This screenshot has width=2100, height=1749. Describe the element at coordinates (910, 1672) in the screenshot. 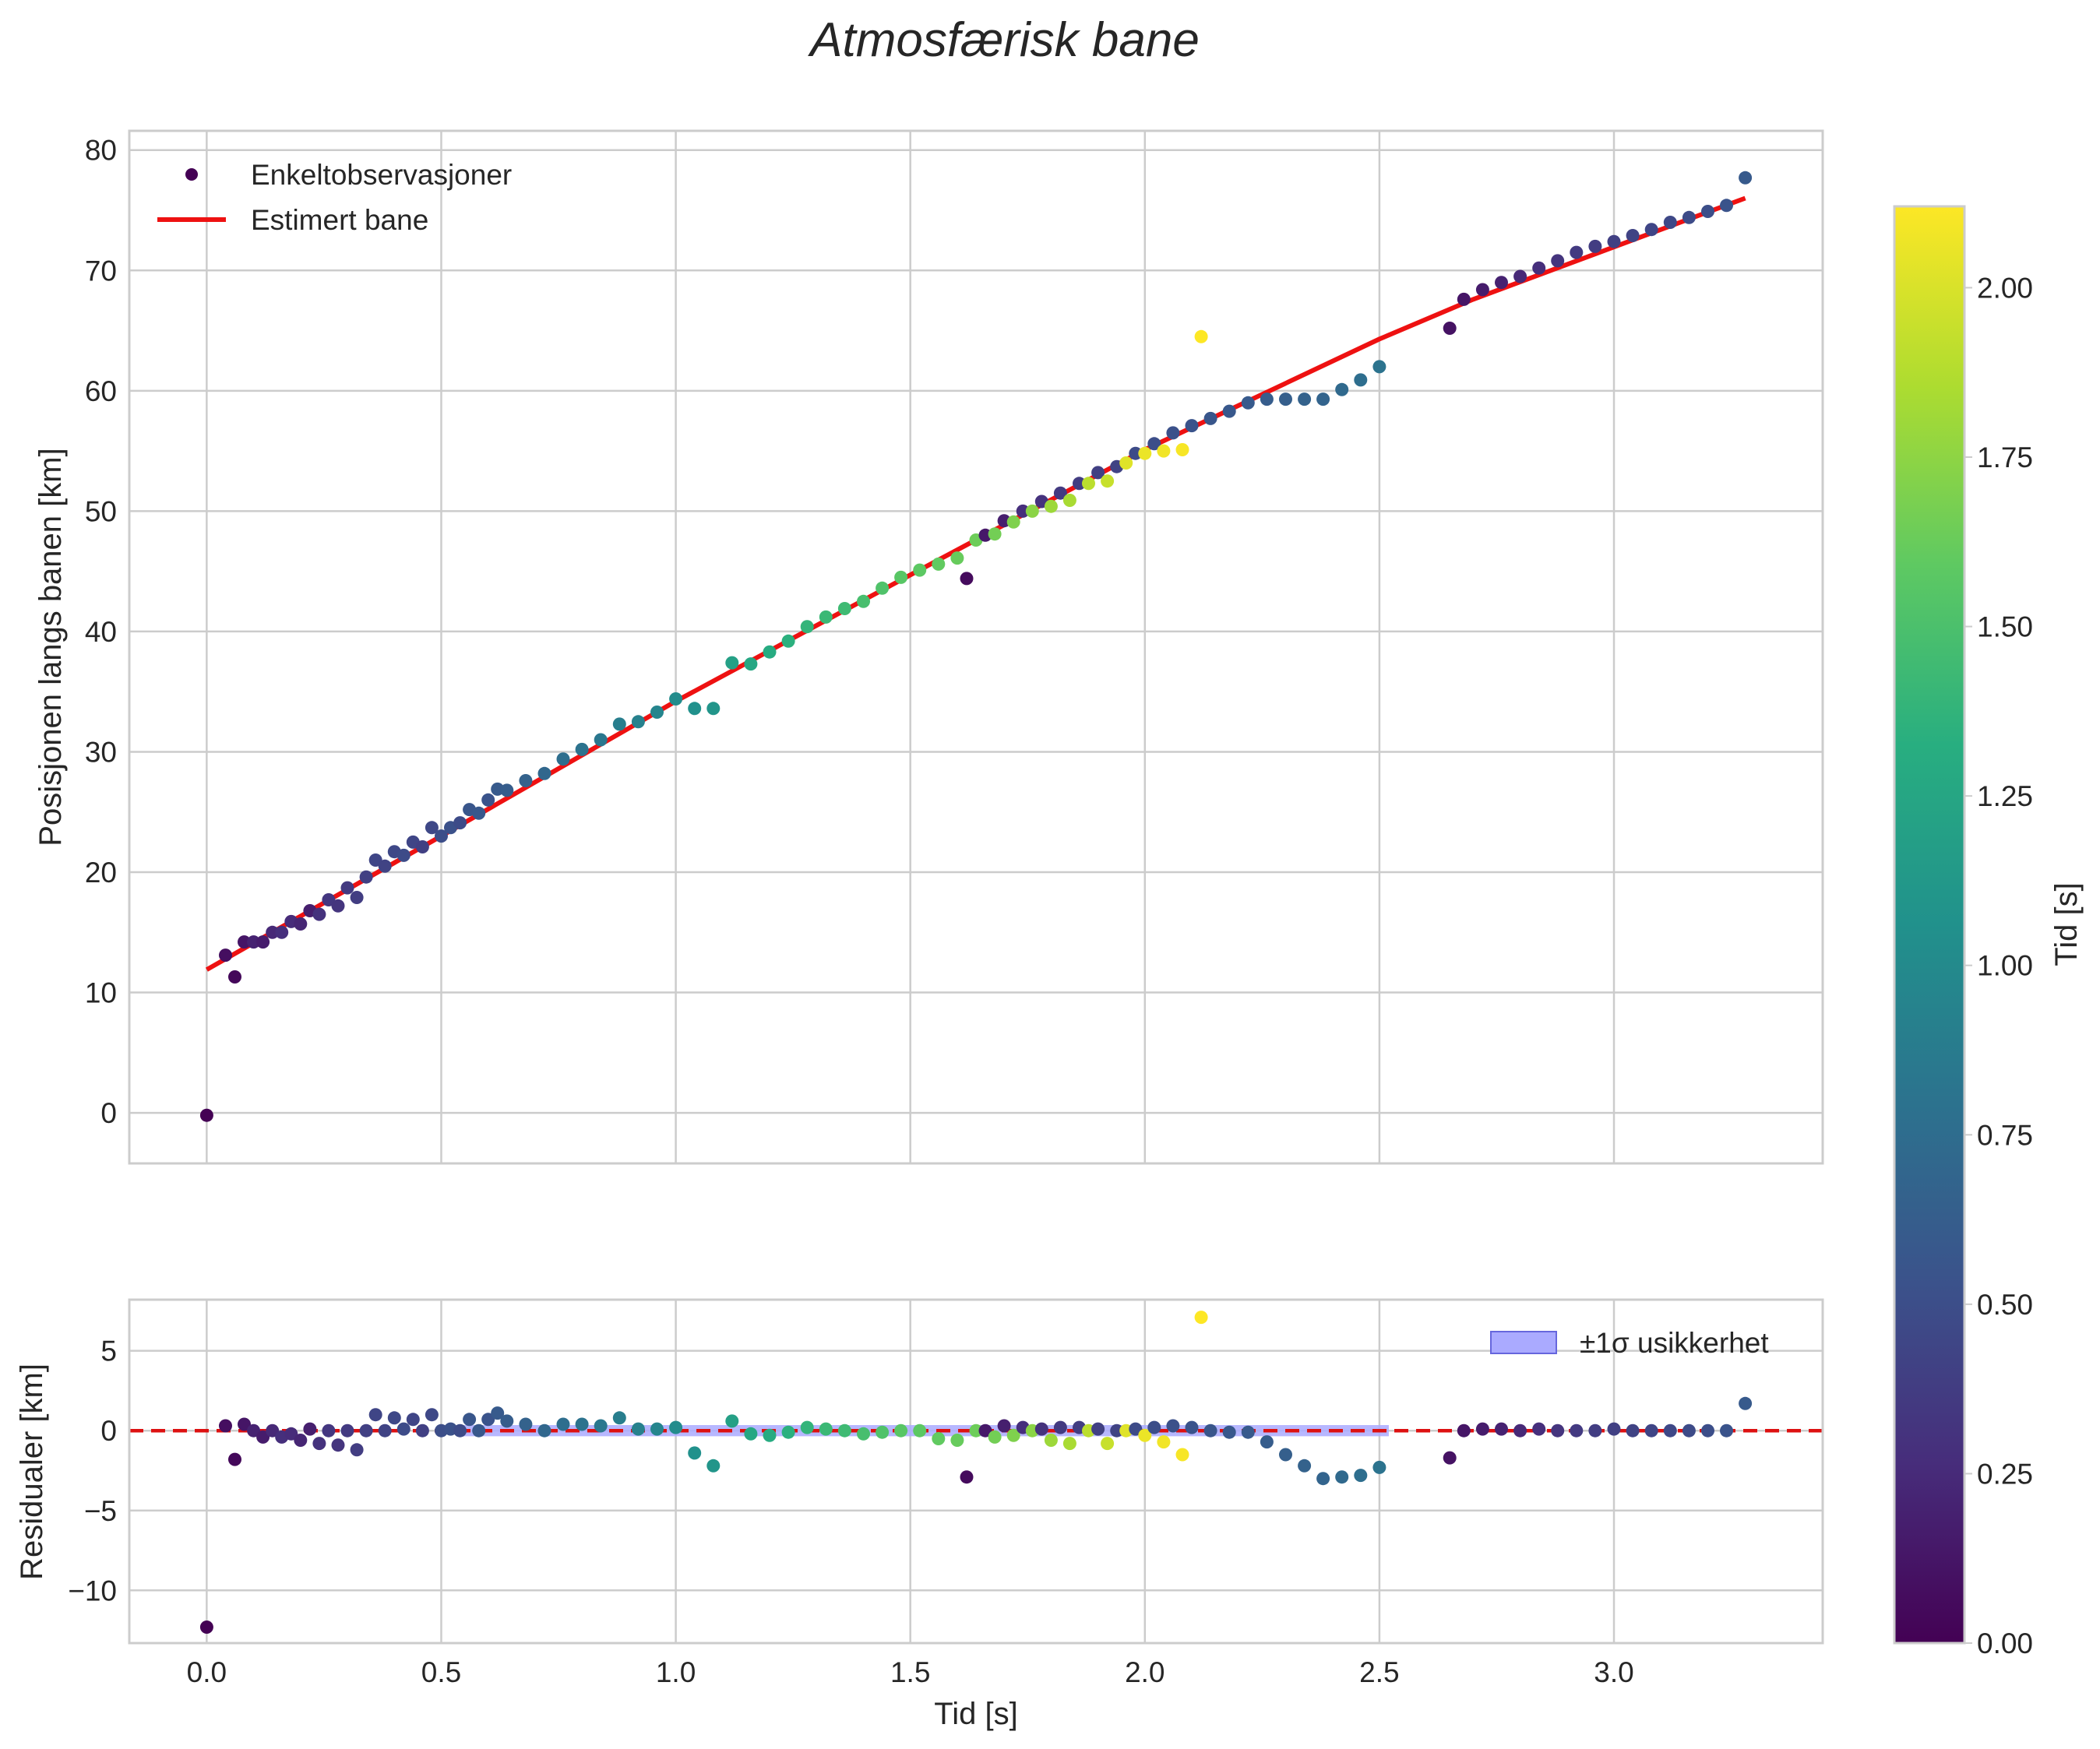

I see `xtick-label: 1.5` at that location.